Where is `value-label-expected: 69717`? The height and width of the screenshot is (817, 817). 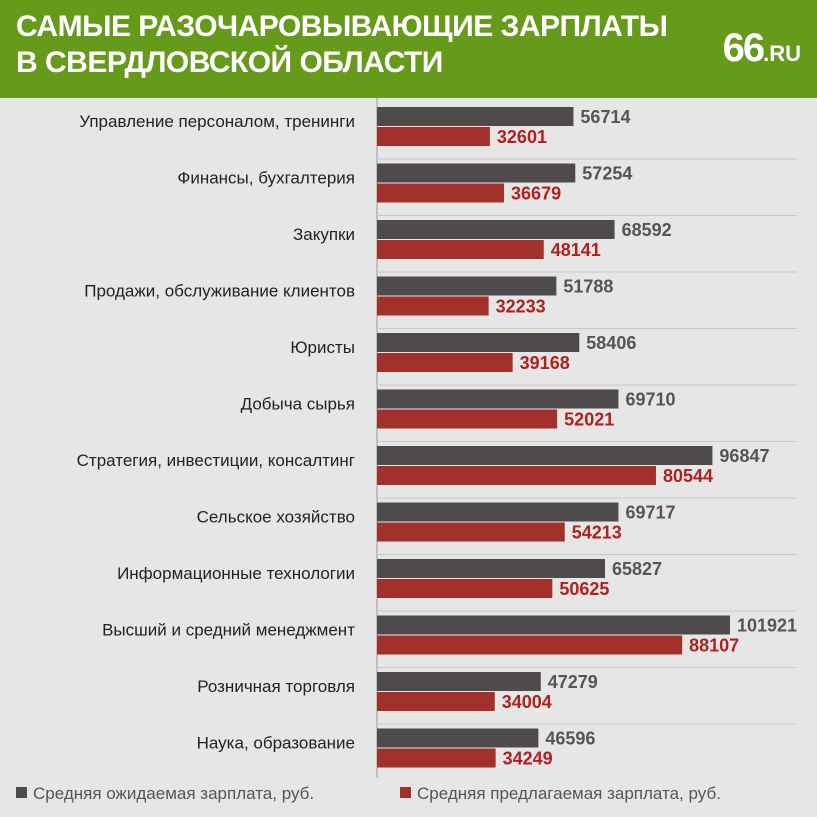
value-label-expected: 69717 is located at coordinates (650, 513).